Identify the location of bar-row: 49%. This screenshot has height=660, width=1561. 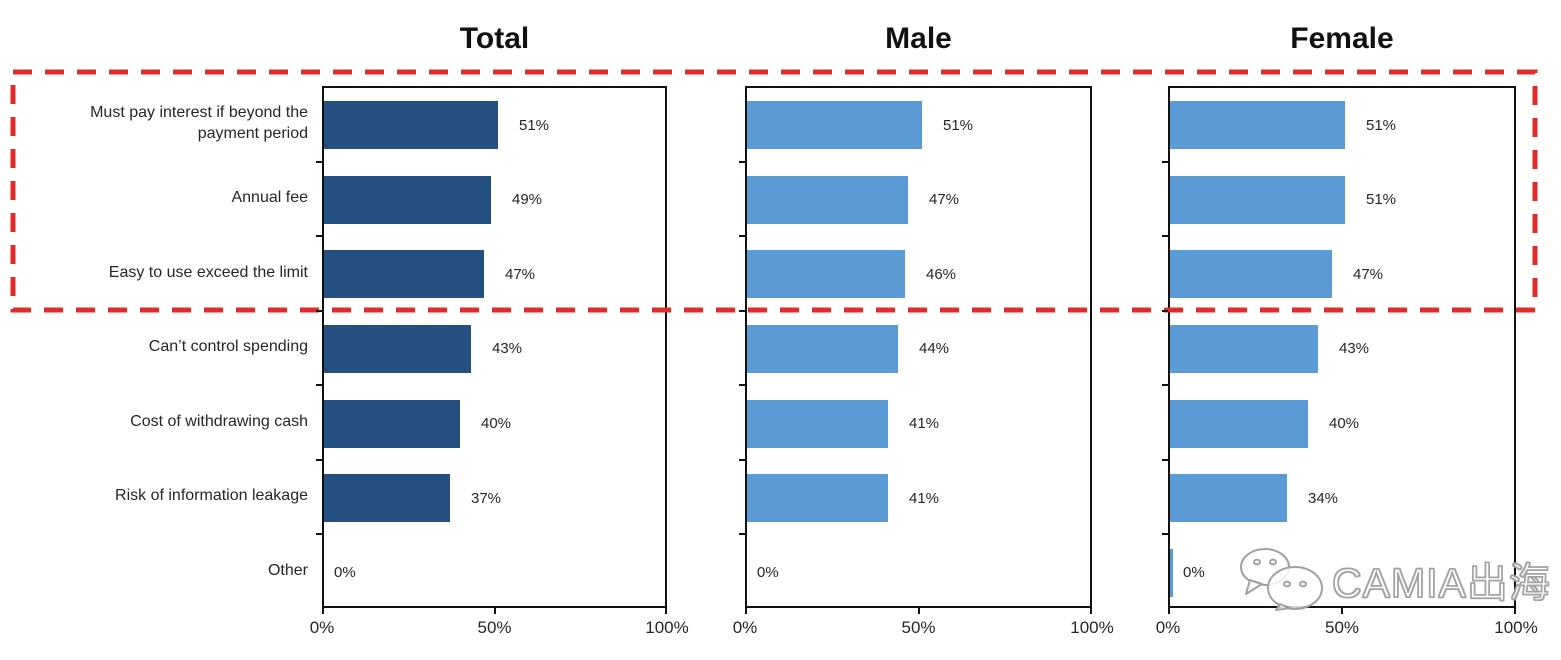
(494, 200).